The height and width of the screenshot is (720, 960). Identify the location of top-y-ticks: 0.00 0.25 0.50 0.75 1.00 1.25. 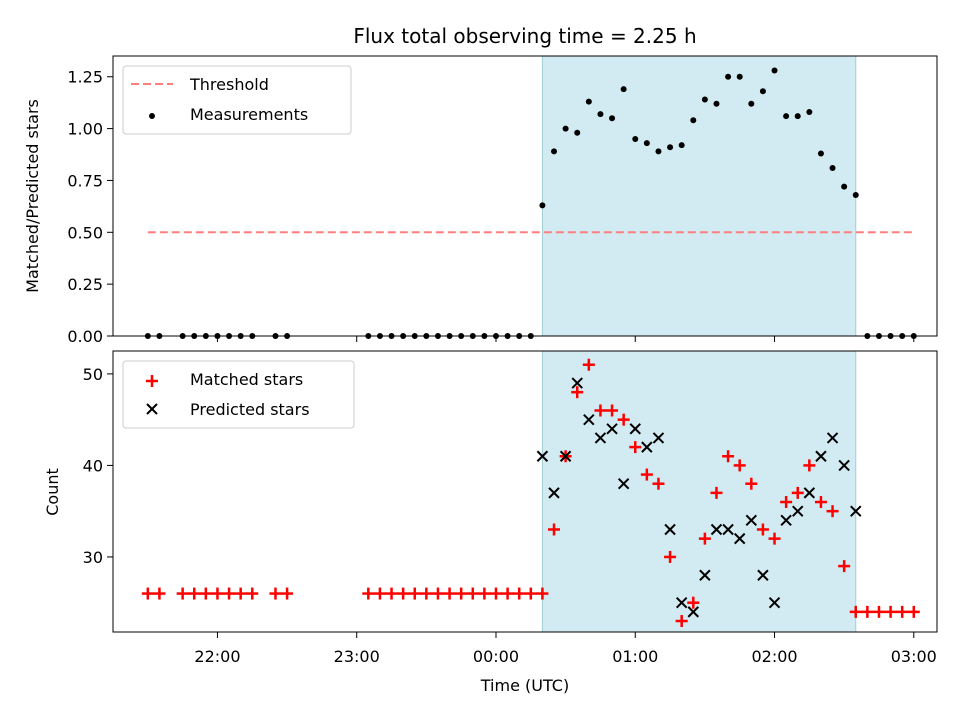
(90, 207).